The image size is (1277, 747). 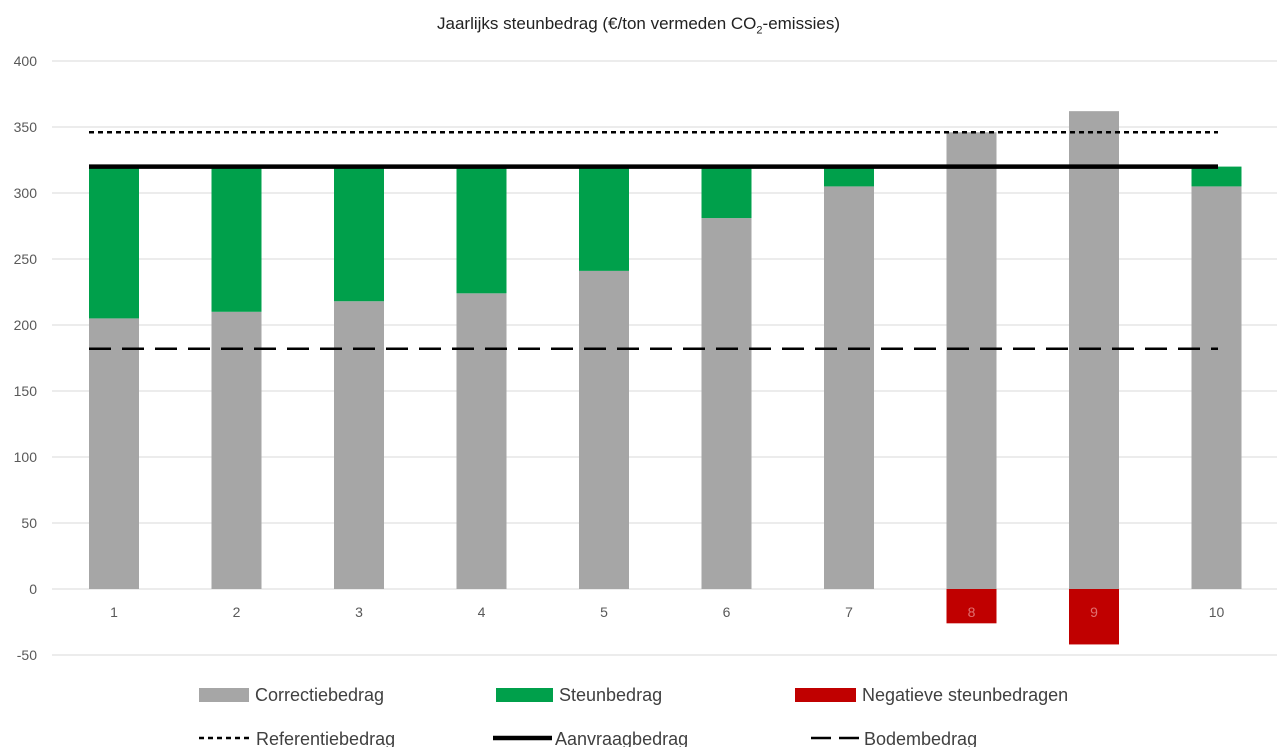 What do you see at coordinates (26, 127) in the screenshot?
I see `y-tick-label: 350` at bounding box center [26, 127].